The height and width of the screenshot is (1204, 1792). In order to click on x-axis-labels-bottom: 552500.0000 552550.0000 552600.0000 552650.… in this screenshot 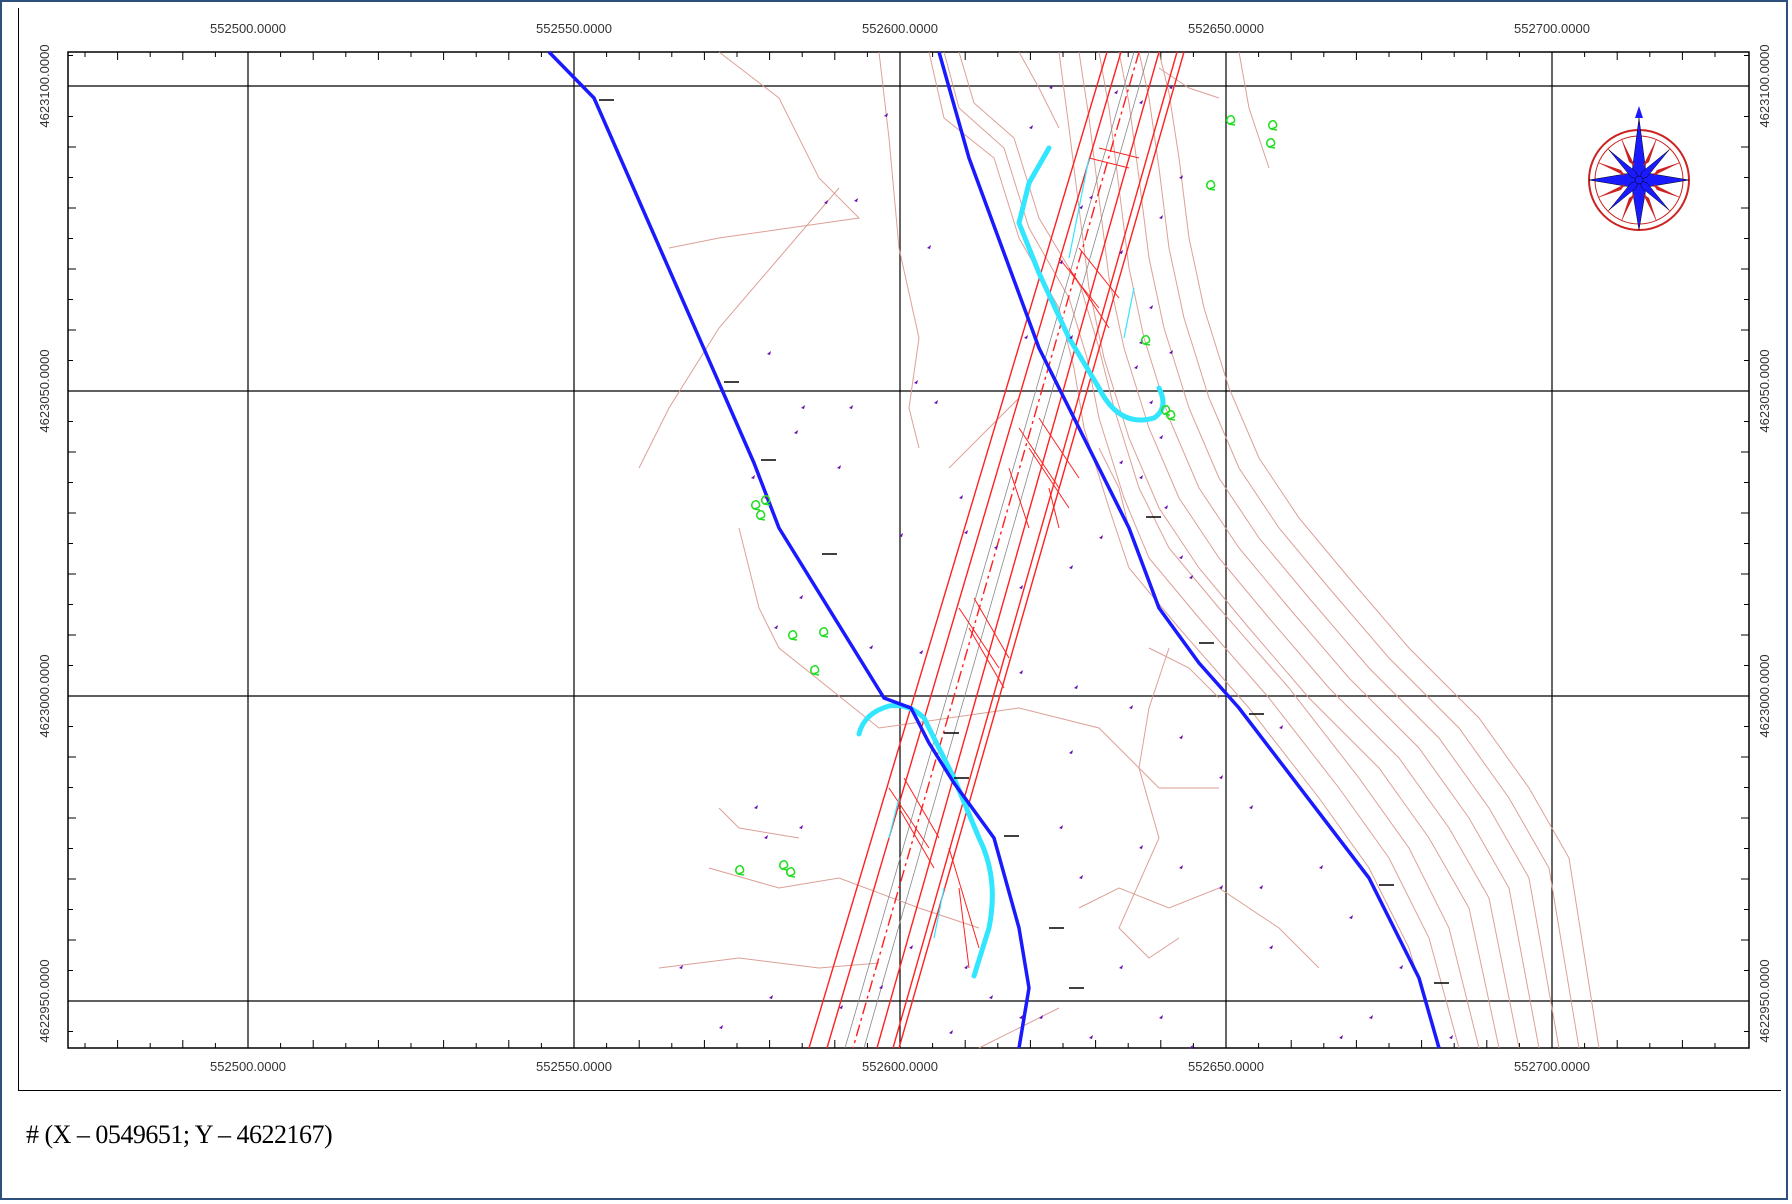, I will do `click(900, 1066)`.